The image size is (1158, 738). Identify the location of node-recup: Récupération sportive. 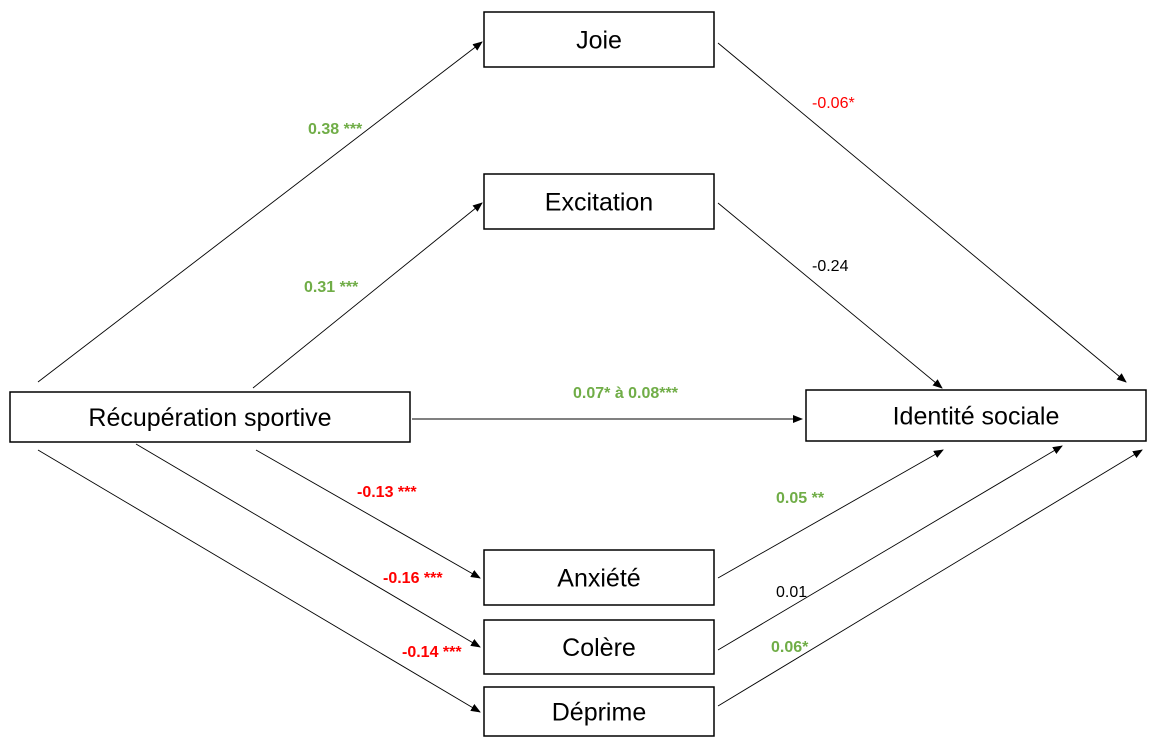
(210, 417).